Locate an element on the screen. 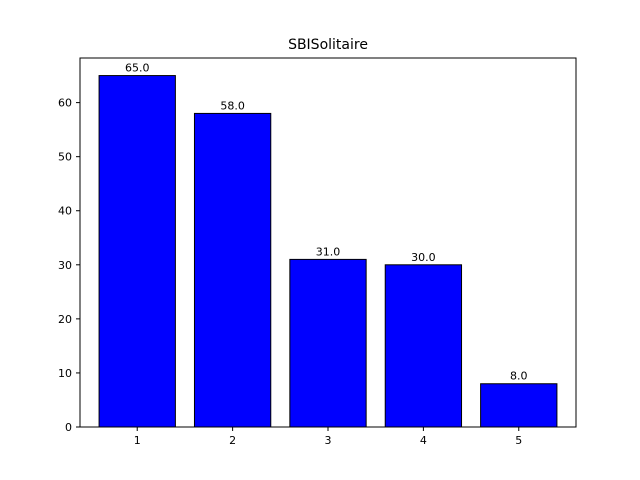 Image resolution: width=640 pixels, height=480 pixels. x-tick-label-1: 1 is located at coordinates (137, 440).